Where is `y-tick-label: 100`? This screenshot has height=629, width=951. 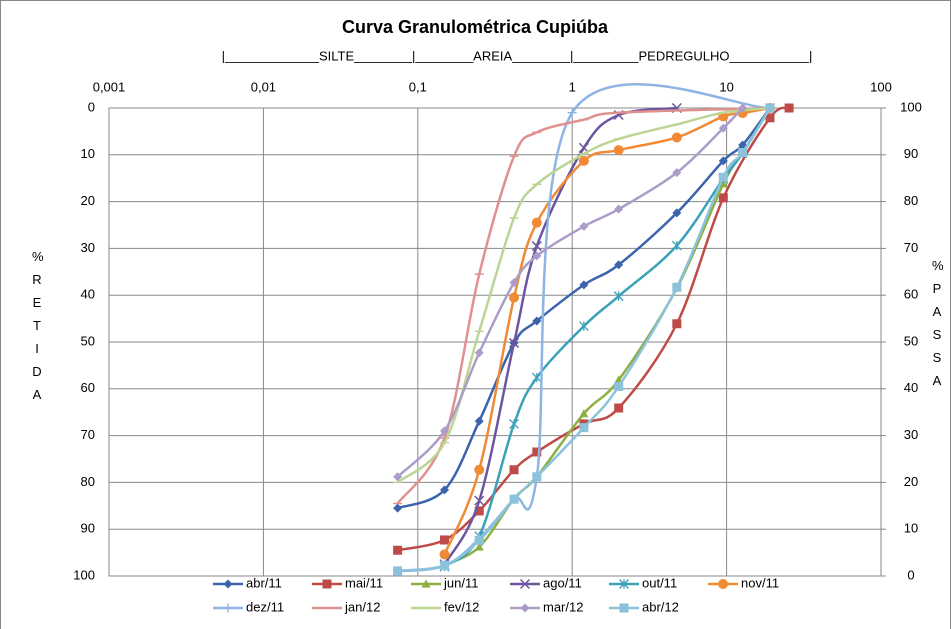
y-tick-label: 100 is located at coordinates (84, 574).